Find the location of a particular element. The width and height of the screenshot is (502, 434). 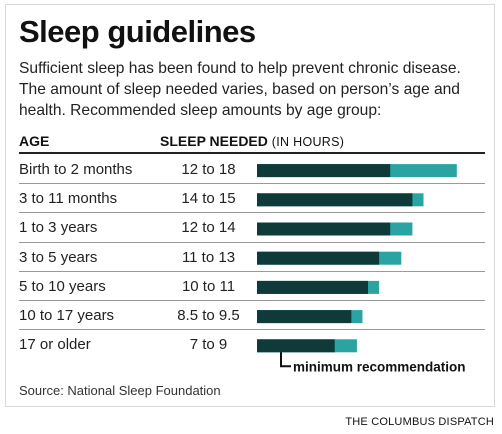

age-label: 17 or older is located at coordinates (55, 345).